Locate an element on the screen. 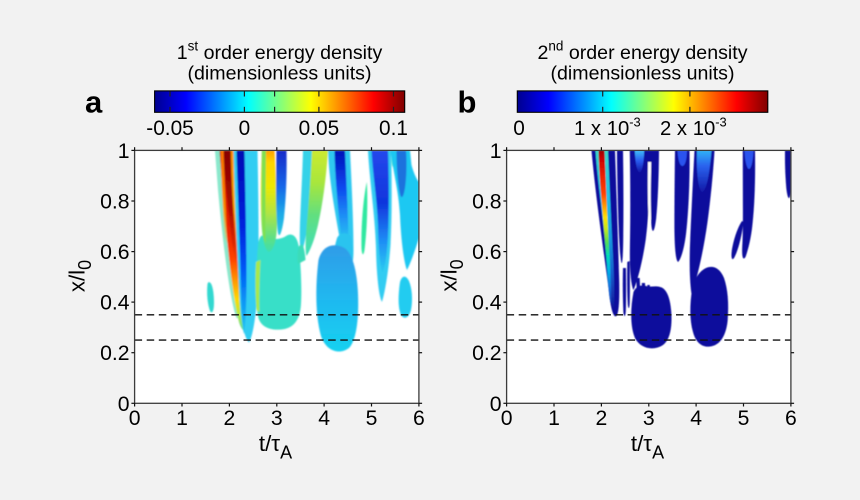  svg-text: a is located at coordinates (94, 102).